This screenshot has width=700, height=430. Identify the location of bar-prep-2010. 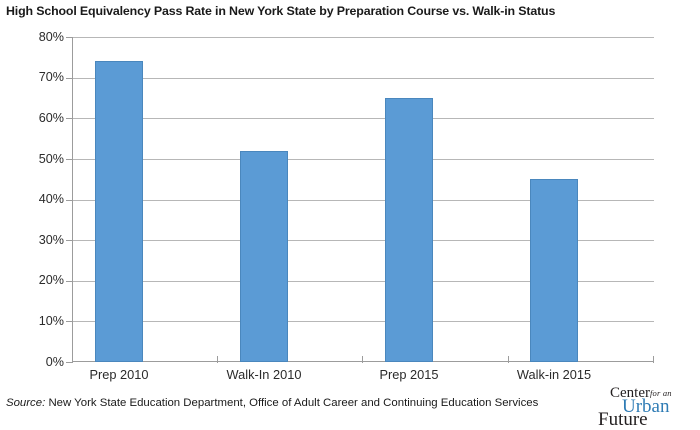
(119, 211).